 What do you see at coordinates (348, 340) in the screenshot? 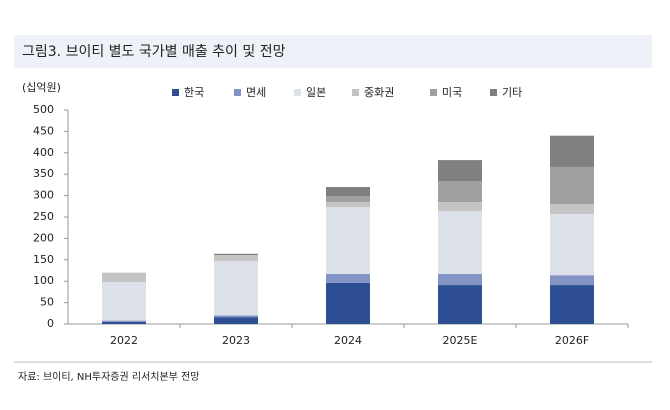
I see `x-tick-label: 2024` at bounding box center [348, 340].